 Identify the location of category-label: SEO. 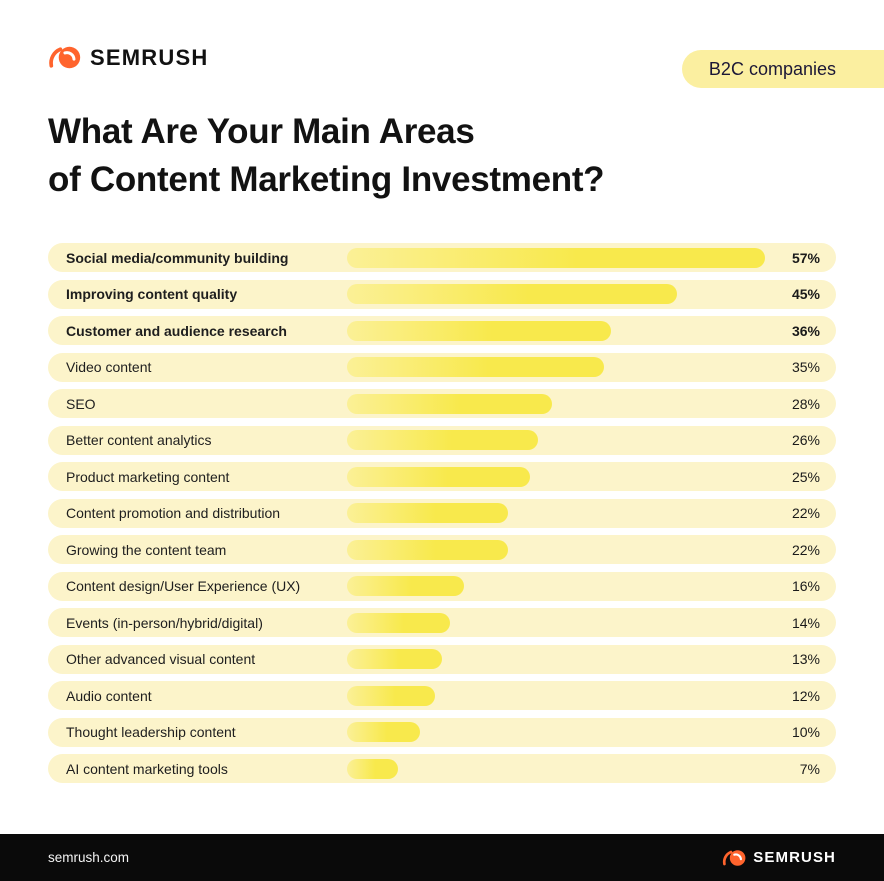
(81, 403).